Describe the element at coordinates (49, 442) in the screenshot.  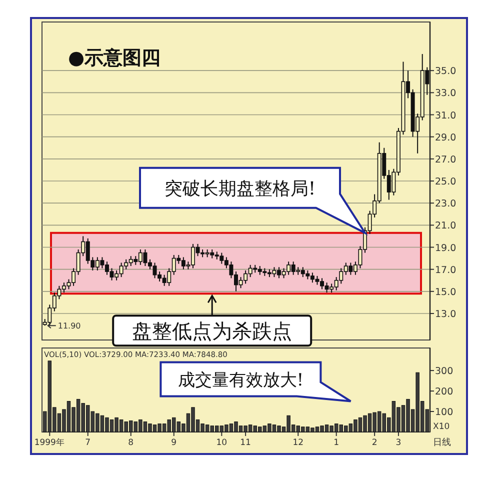
I see `x-tick-label: 1999年` at that location.